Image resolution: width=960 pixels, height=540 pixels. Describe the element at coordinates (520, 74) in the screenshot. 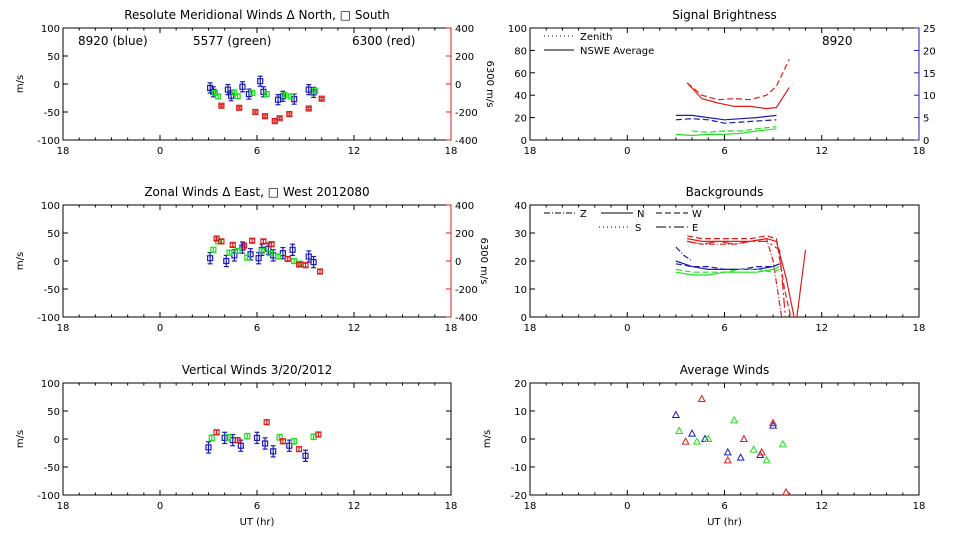

I see `y-tick-label: 60` at that location.